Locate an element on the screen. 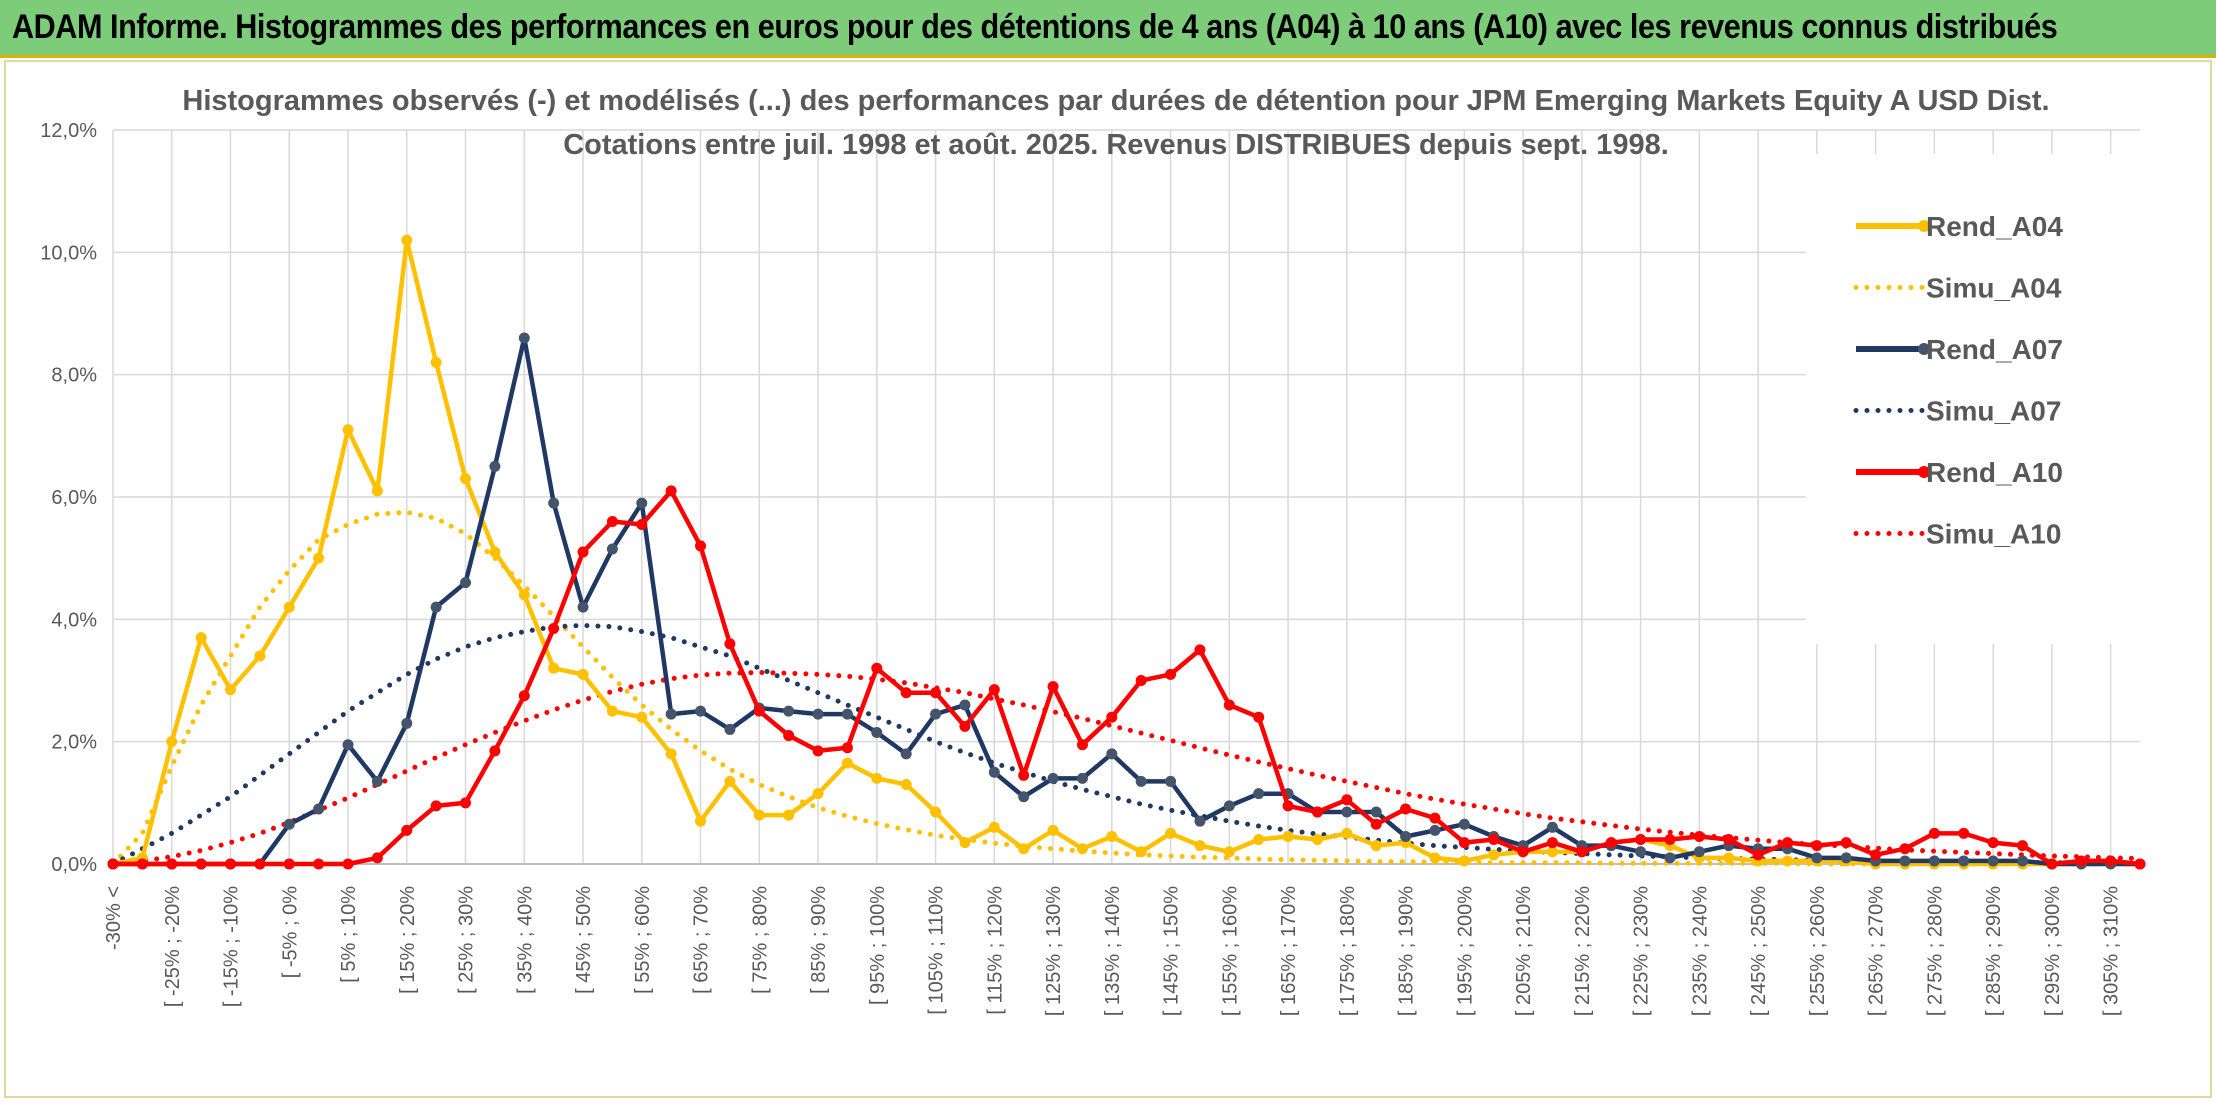 Image resolution: width=2216 pixels, height=1102 pixels. x-tick-label: [ 215% ; 220% is located at coordinates (1583, 951).